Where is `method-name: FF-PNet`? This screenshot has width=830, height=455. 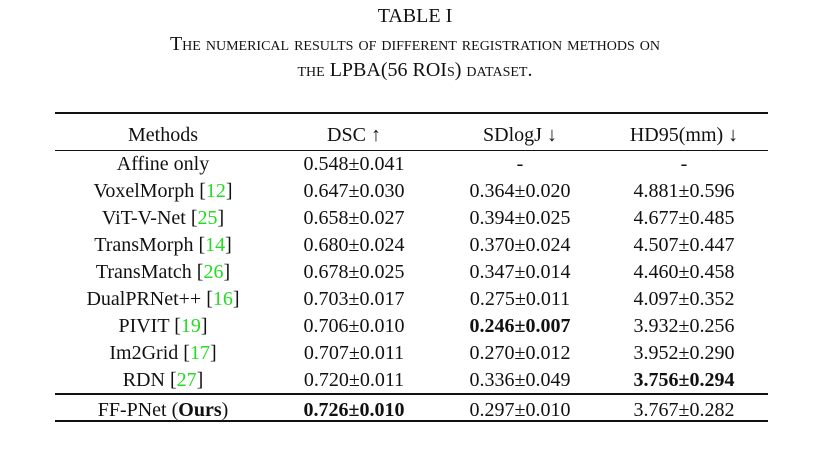 method-name: FF-PNet is located at coordinates (132, 410).